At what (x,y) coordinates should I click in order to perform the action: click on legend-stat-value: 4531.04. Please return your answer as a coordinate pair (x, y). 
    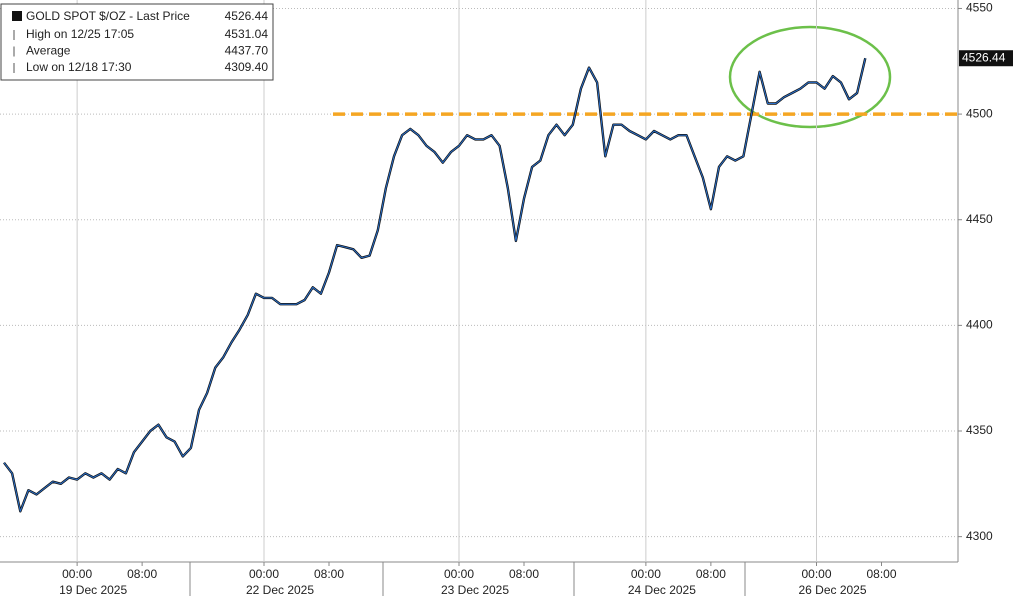
    Looking at the image, I should click on (247, 34).